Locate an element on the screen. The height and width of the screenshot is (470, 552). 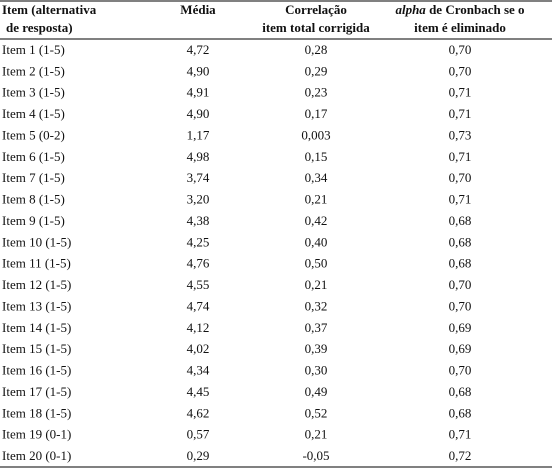
row-label: Item 5 (0-2) is located at coordinates (33, 134).